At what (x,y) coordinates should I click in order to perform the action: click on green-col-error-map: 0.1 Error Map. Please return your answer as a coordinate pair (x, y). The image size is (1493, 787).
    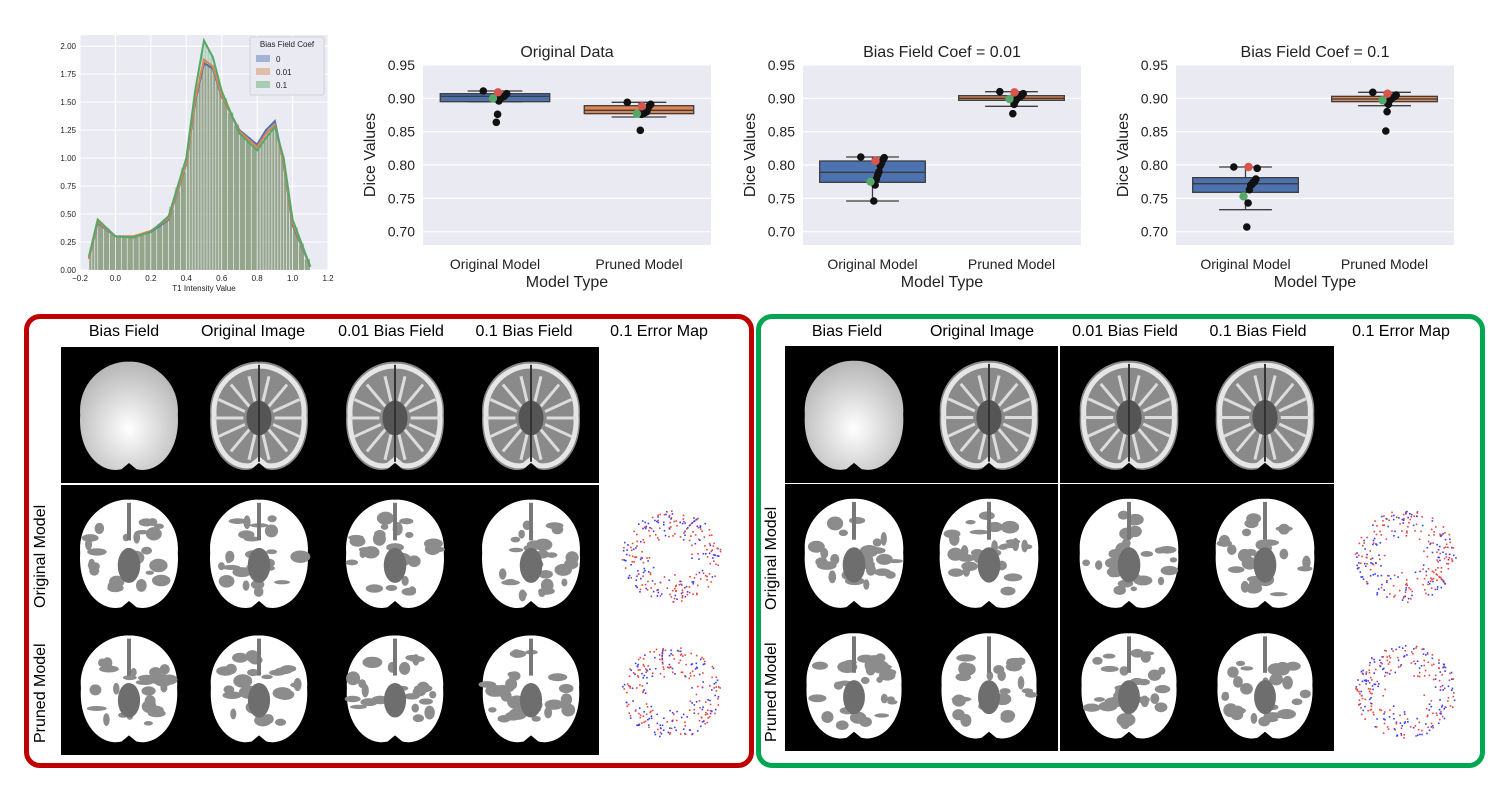
    Looking at the image, I should click on (1401, 331).